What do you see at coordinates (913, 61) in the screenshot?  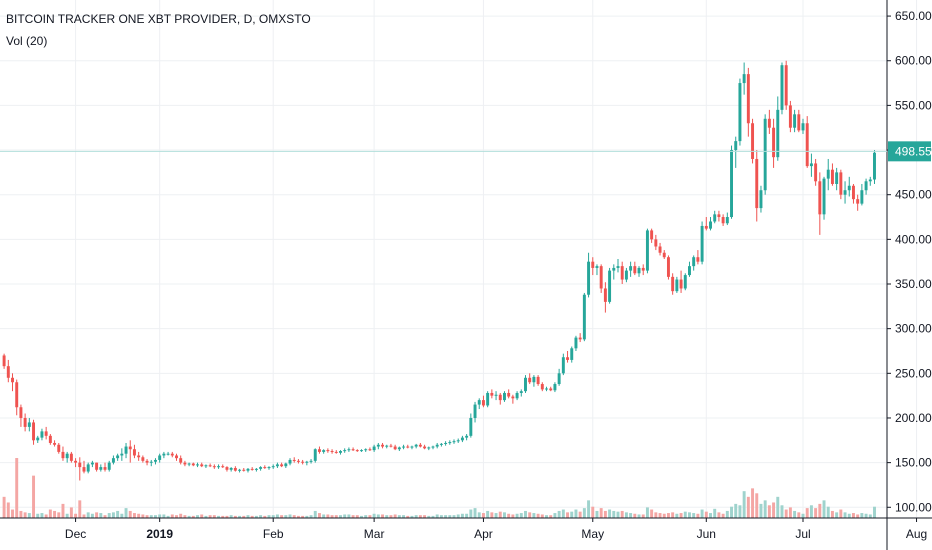 I see `y-tick-label: 600.00` at bounding box center [913, 61].